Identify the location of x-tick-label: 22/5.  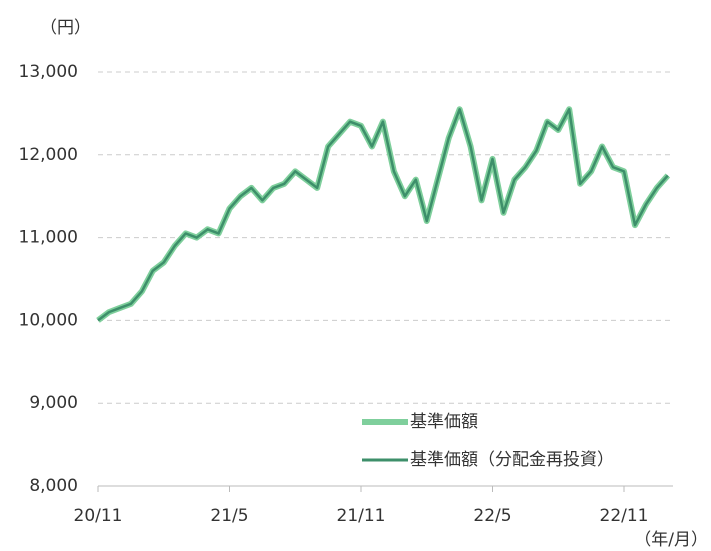
(492, 516).